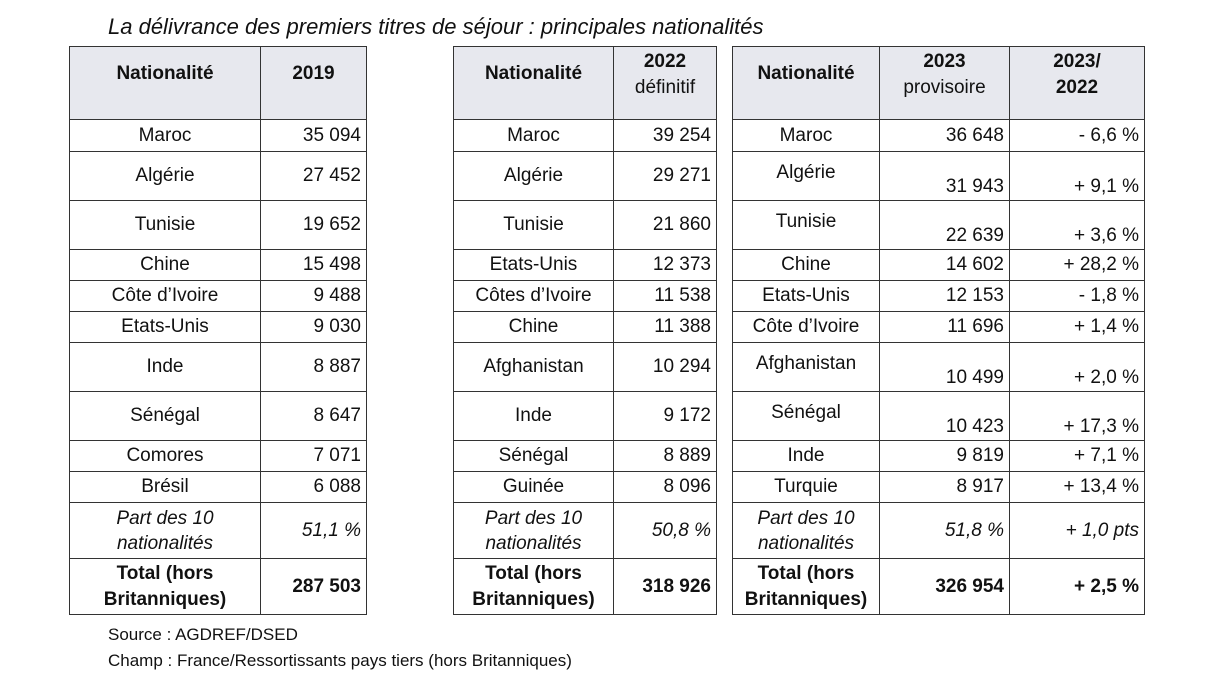 The image size is (1216, 684). What do you see at coordinates (944, 367) in the screenshot?
I see `value-cell: 10 499` at bounding box center [944, 367].